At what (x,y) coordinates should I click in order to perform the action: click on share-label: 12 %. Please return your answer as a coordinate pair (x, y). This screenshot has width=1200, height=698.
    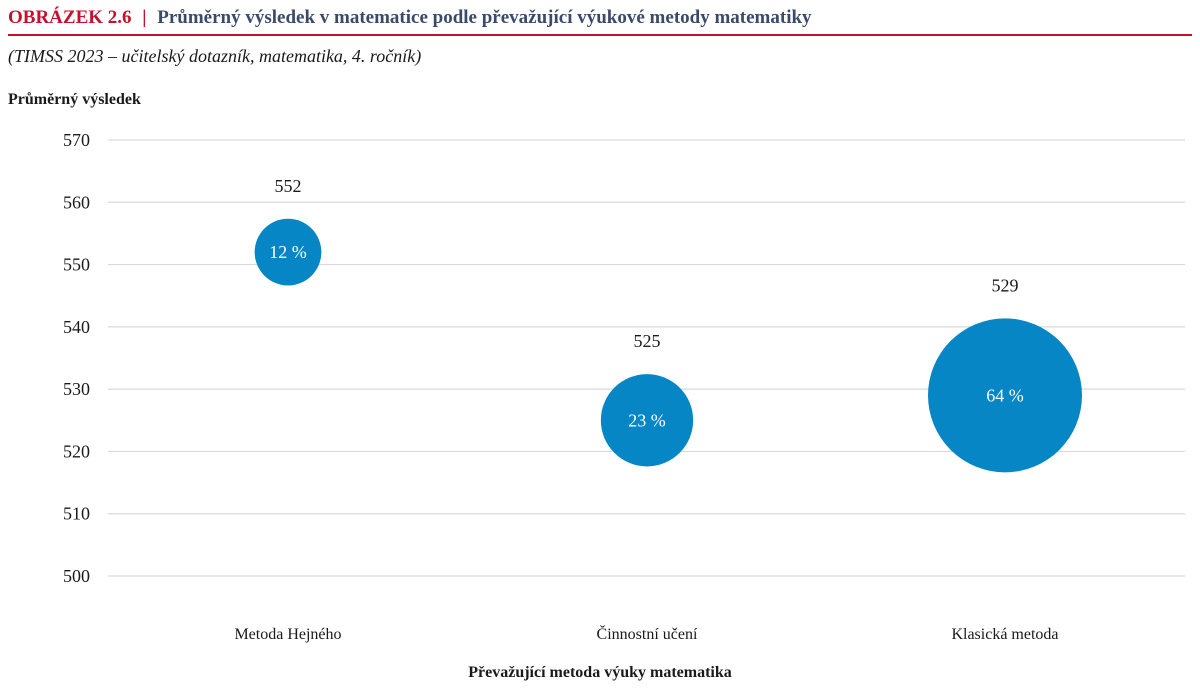
    Looking at the image, I should click on (288, 252).